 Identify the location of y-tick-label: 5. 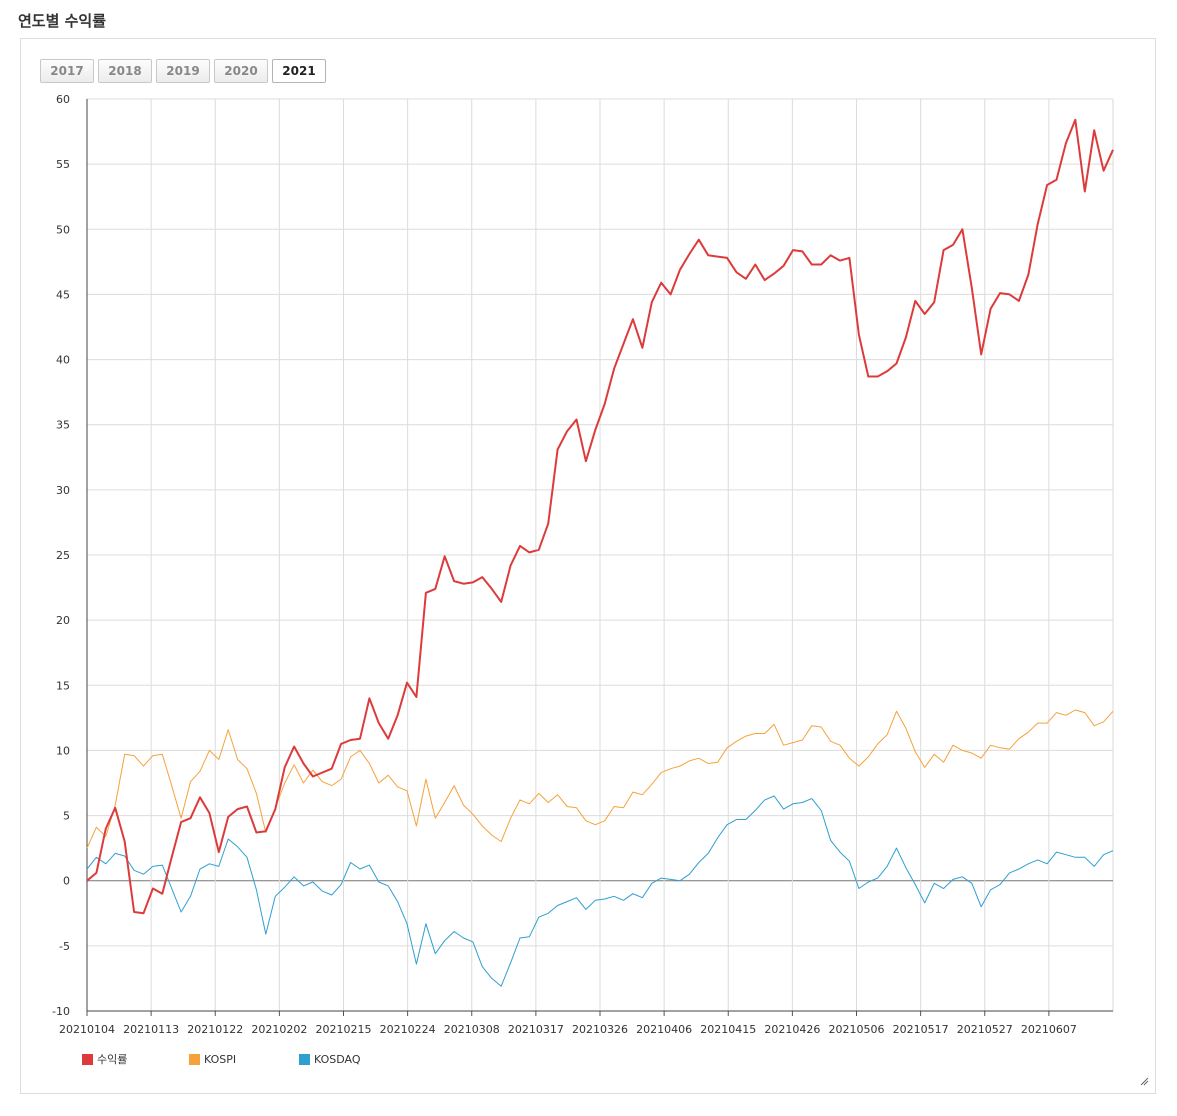
(66, 816).